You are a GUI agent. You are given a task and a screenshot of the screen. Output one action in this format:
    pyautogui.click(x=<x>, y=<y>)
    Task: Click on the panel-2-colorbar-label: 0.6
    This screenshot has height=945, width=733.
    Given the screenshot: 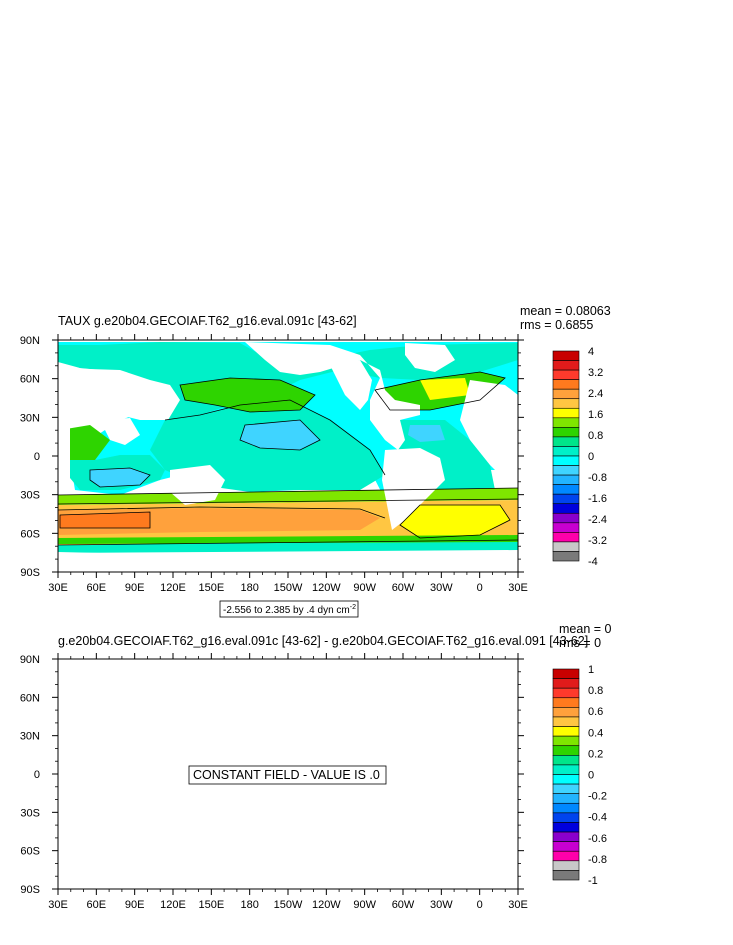 What is the action you would take?
    pyautogui.click(x=595, y=712)
    